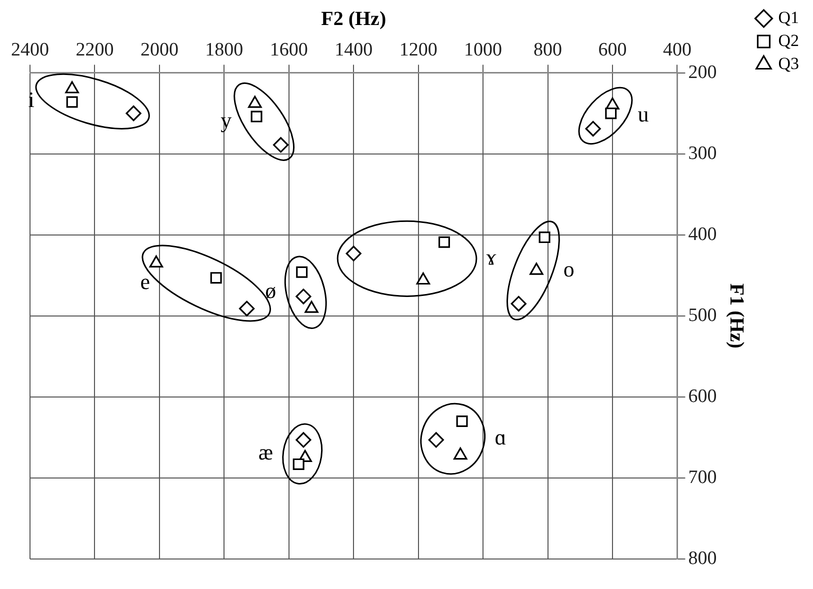 The width and height of the screenshot is (813, 589). Describe the element at coordinates (353, 19) in the screenshot. I see `x-axis-title: F2 (Hz)` at that location.